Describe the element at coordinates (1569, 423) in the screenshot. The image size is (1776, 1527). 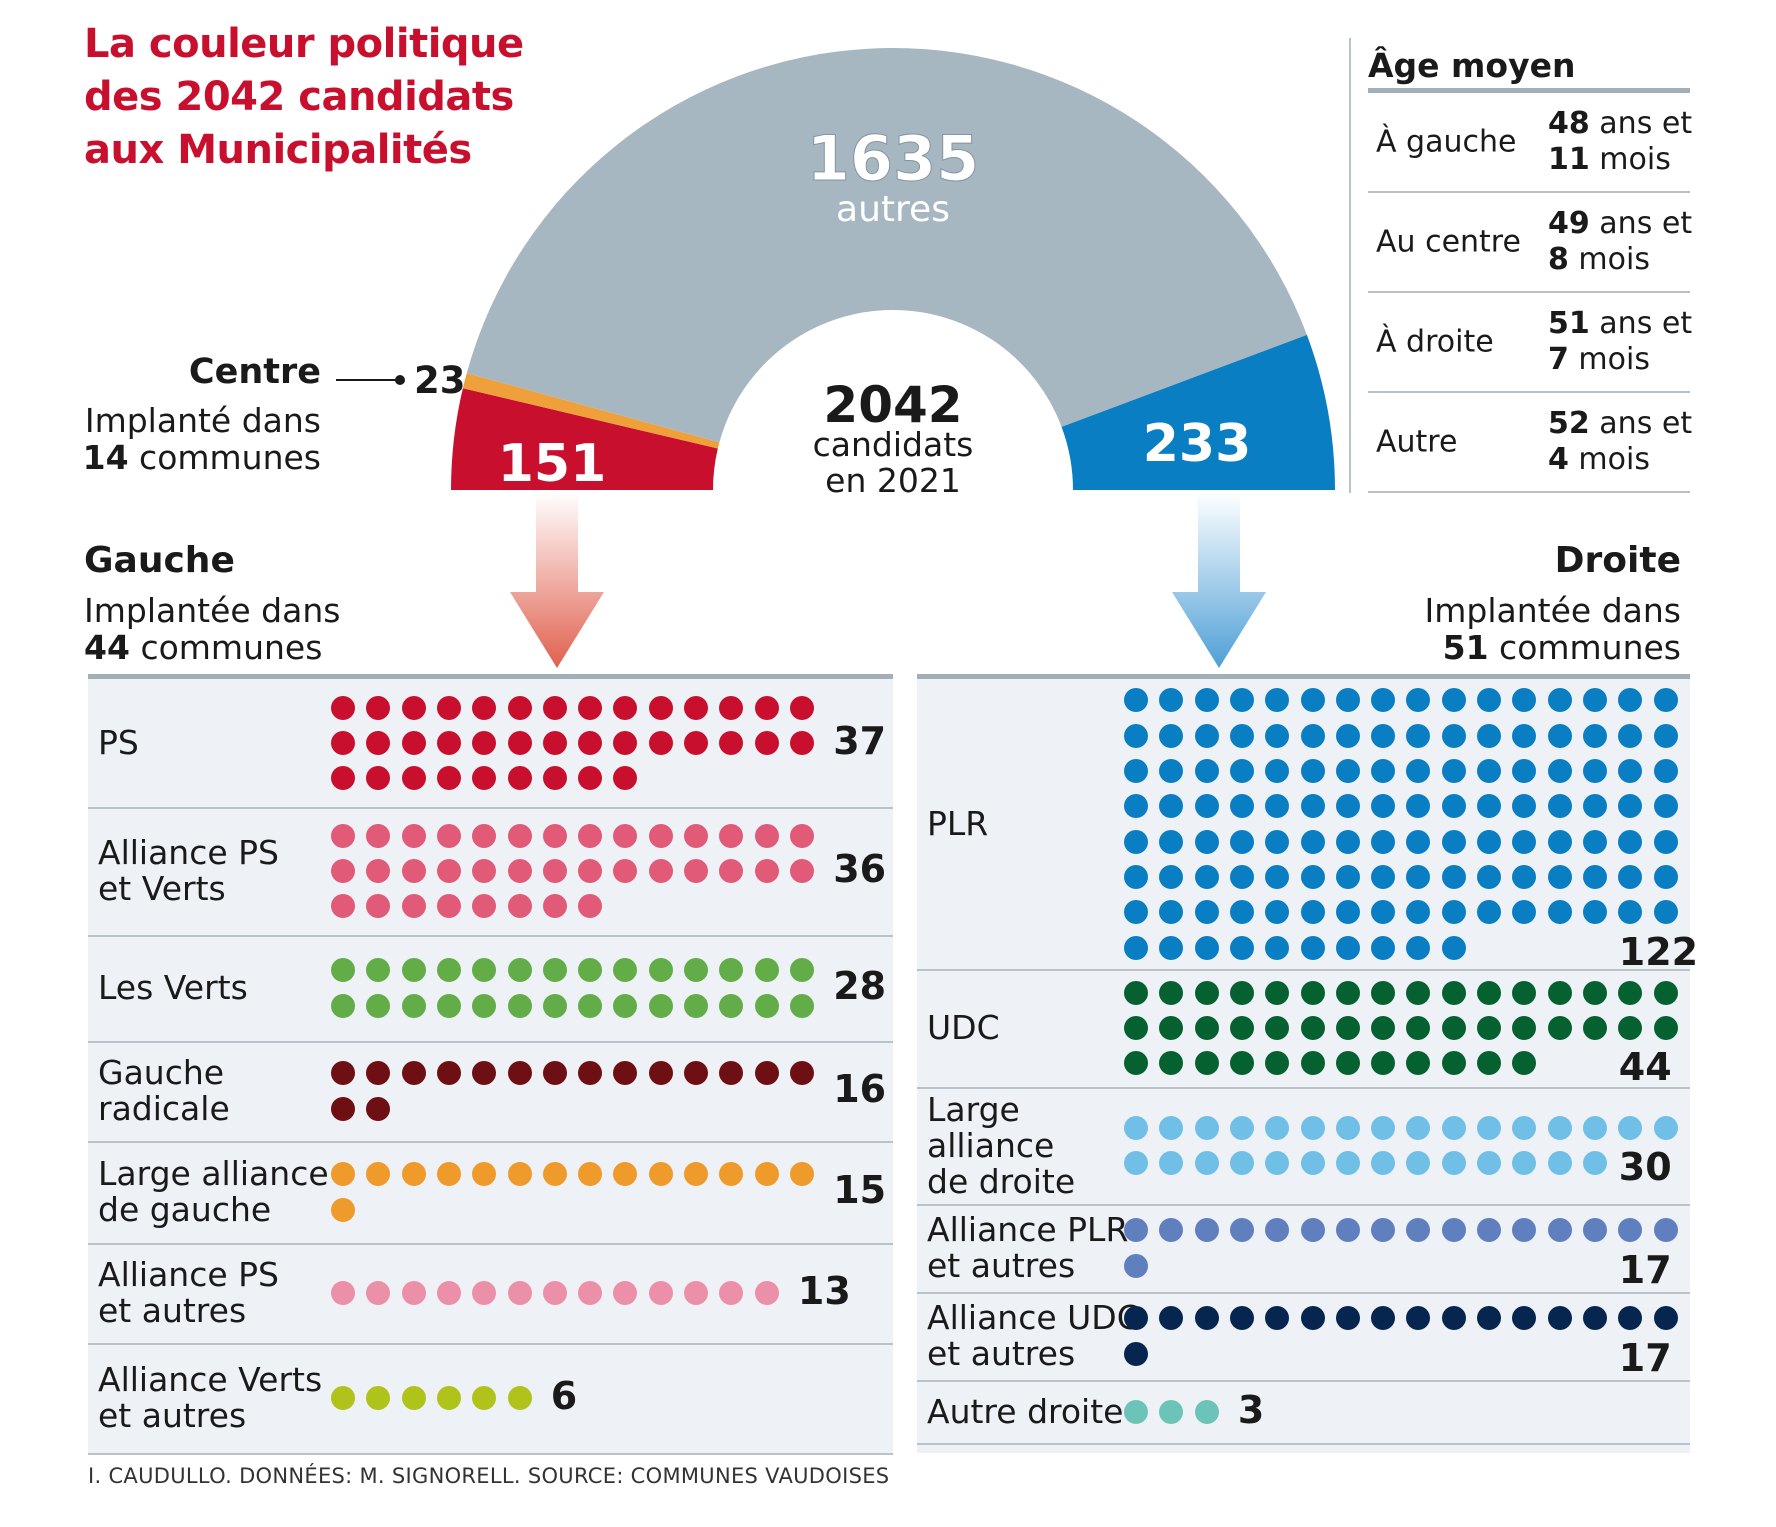
I see `age-years: 52` at that location.